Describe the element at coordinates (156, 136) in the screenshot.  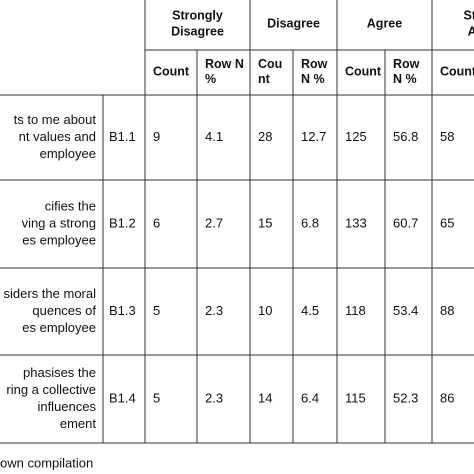
I see `cell: 9` at that location.